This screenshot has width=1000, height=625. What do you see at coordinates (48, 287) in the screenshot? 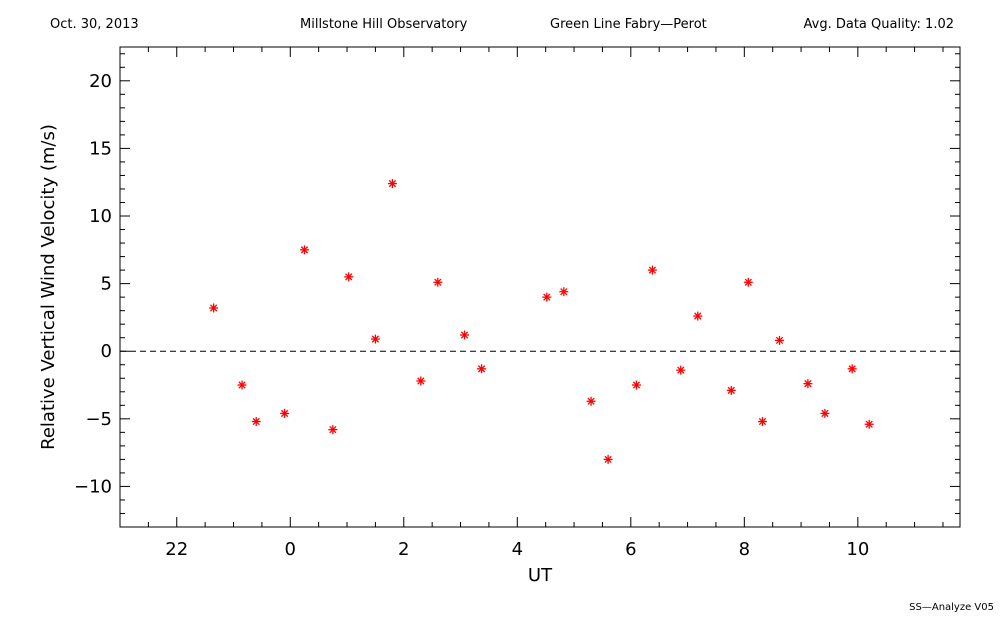
I see `y-axis-label: Relative Vertical Wind Velocity (m/s)` at bounding box center [48, 287].